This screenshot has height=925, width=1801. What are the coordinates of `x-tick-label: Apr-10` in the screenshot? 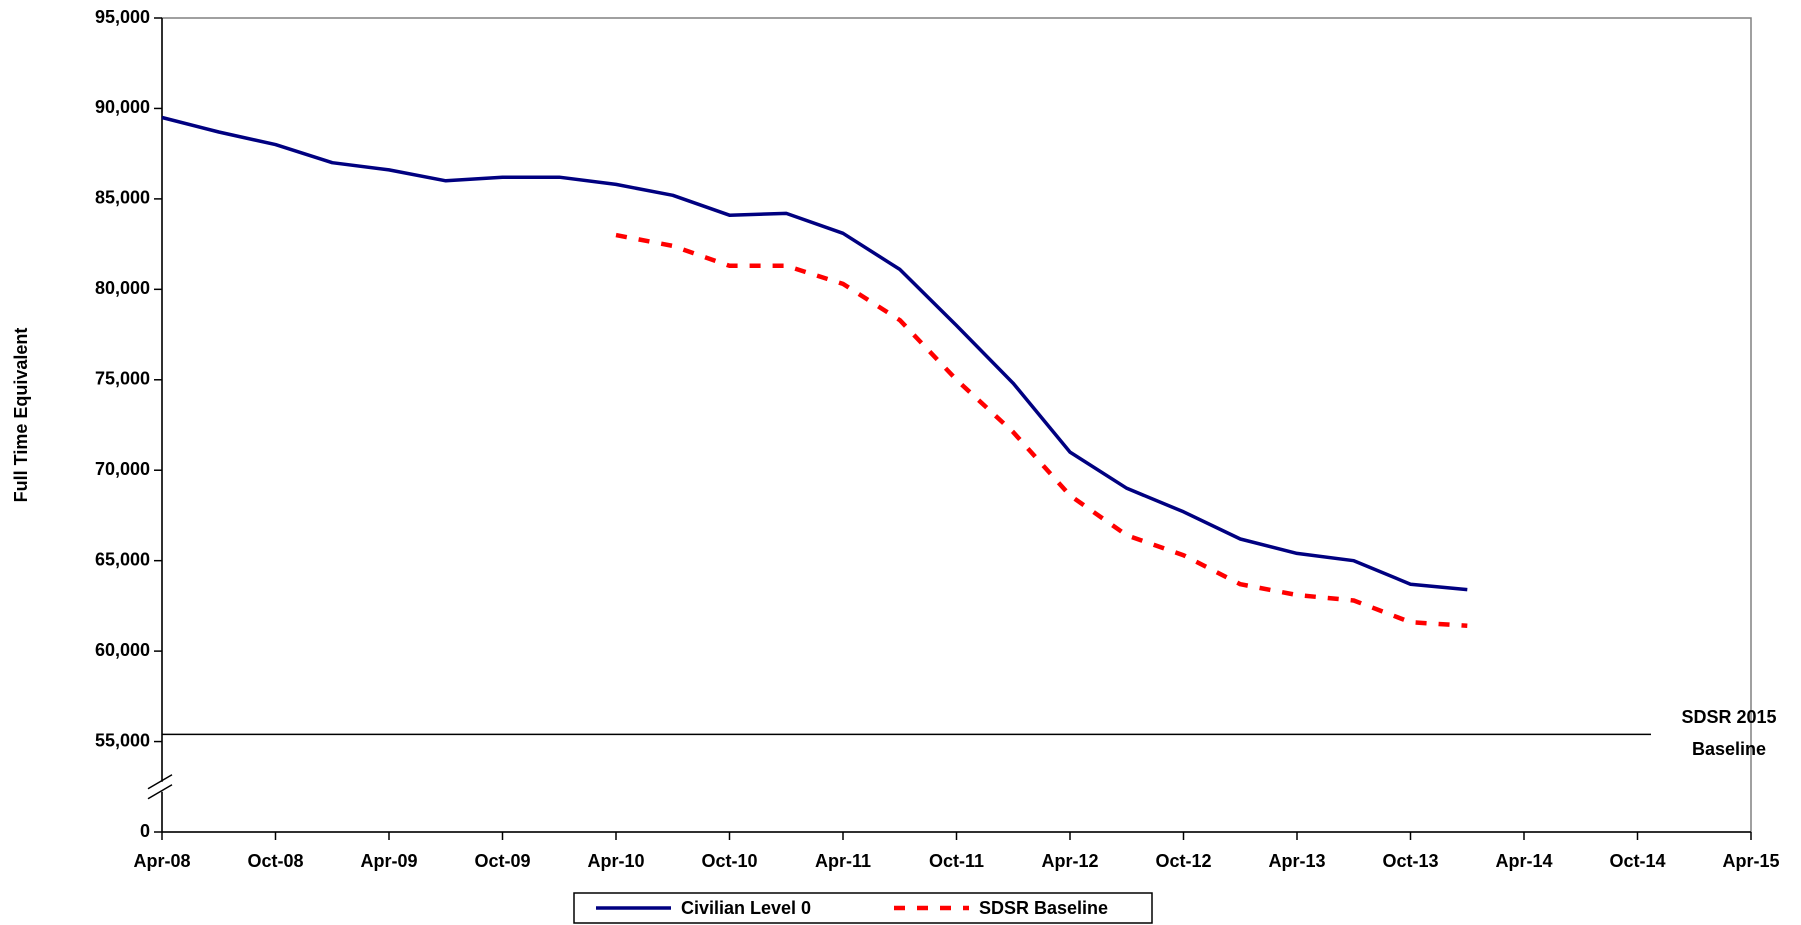 It's located at (615, 861).